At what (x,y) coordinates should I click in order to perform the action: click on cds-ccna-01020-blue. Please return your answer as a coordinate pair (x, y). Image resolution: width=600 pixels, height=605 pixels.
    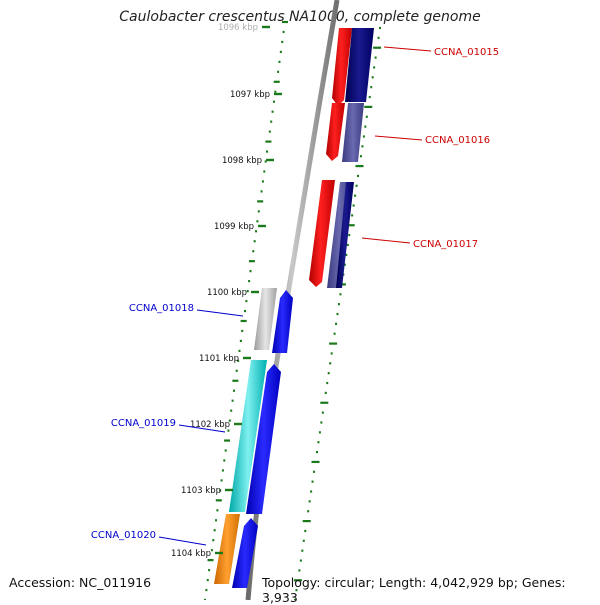
    Looking at the image, I should click on (245, 553).